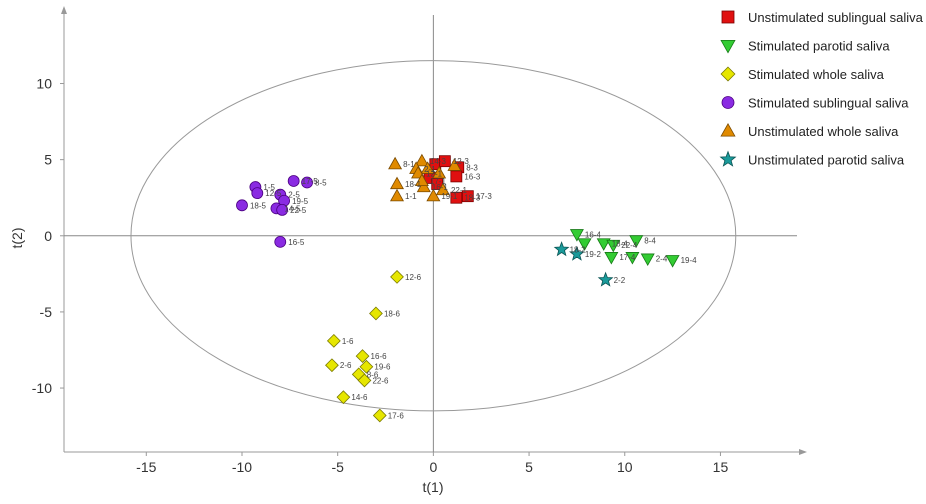  I want to click on legend-marker-triangle-up, so click(728, 129).